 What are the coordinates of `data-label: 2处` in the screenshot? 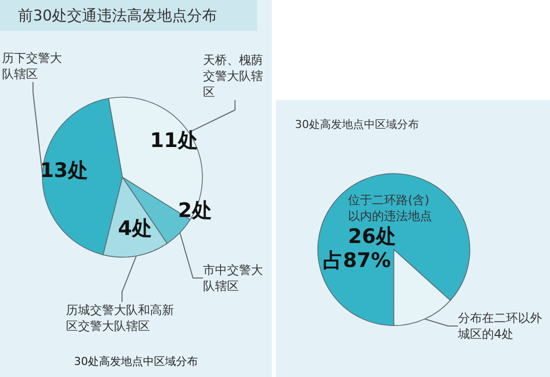 It's located at (195, 210).